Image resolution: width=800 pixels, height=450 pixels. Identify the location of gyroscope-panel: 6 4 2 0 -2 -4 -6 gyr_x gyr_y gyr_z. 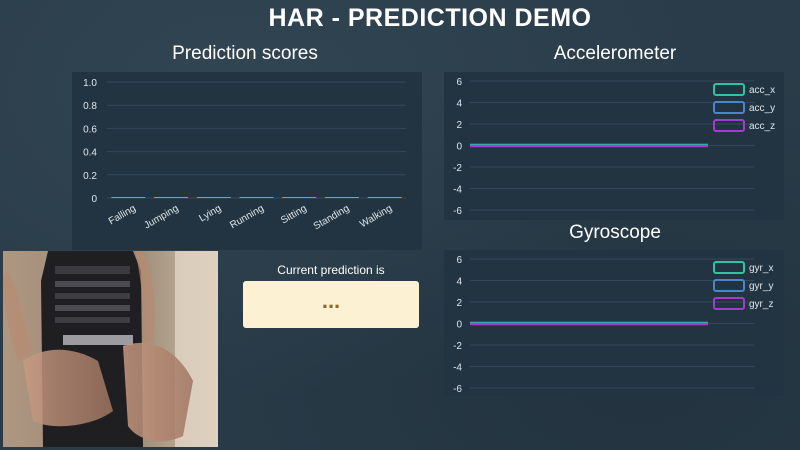
(614, 323).